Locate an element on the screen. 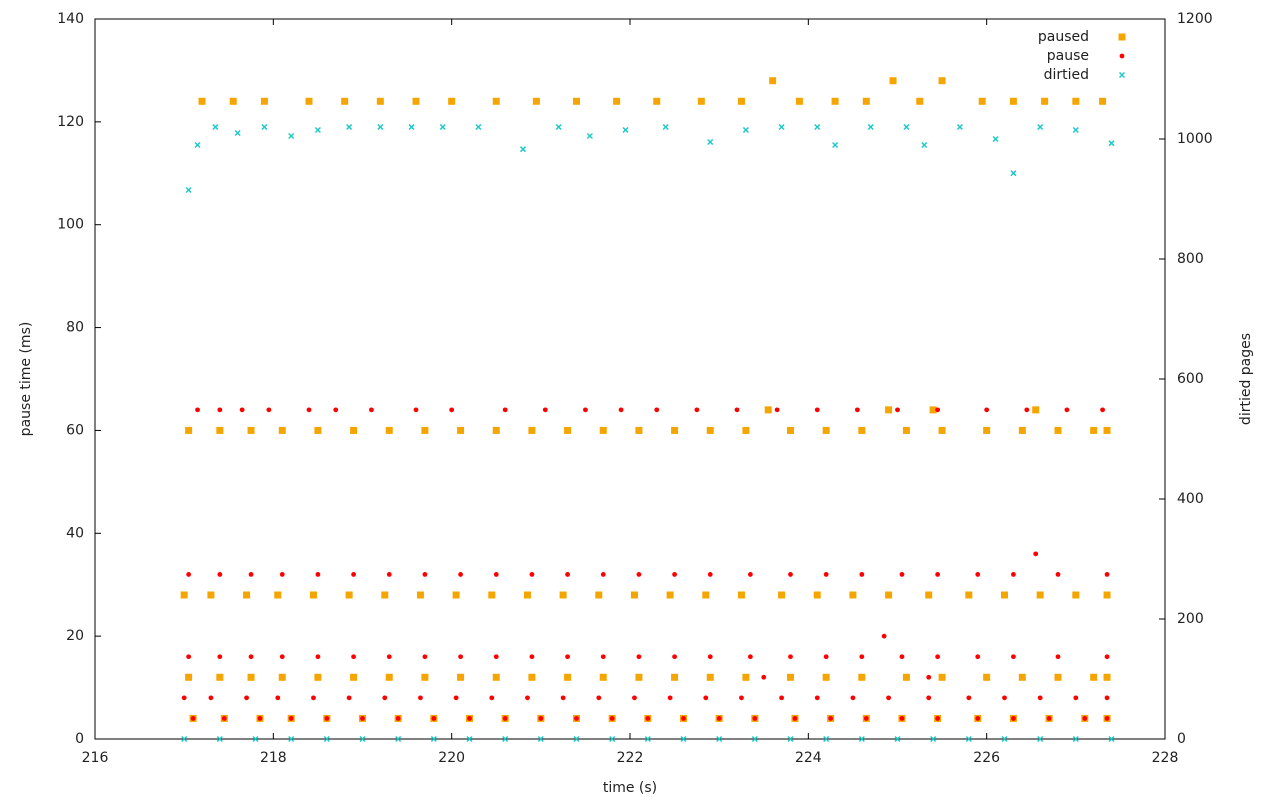 The height and width of the screenshot is (804, 1280). y2-tick-label: 0 is located at coordinates (1181, 739).